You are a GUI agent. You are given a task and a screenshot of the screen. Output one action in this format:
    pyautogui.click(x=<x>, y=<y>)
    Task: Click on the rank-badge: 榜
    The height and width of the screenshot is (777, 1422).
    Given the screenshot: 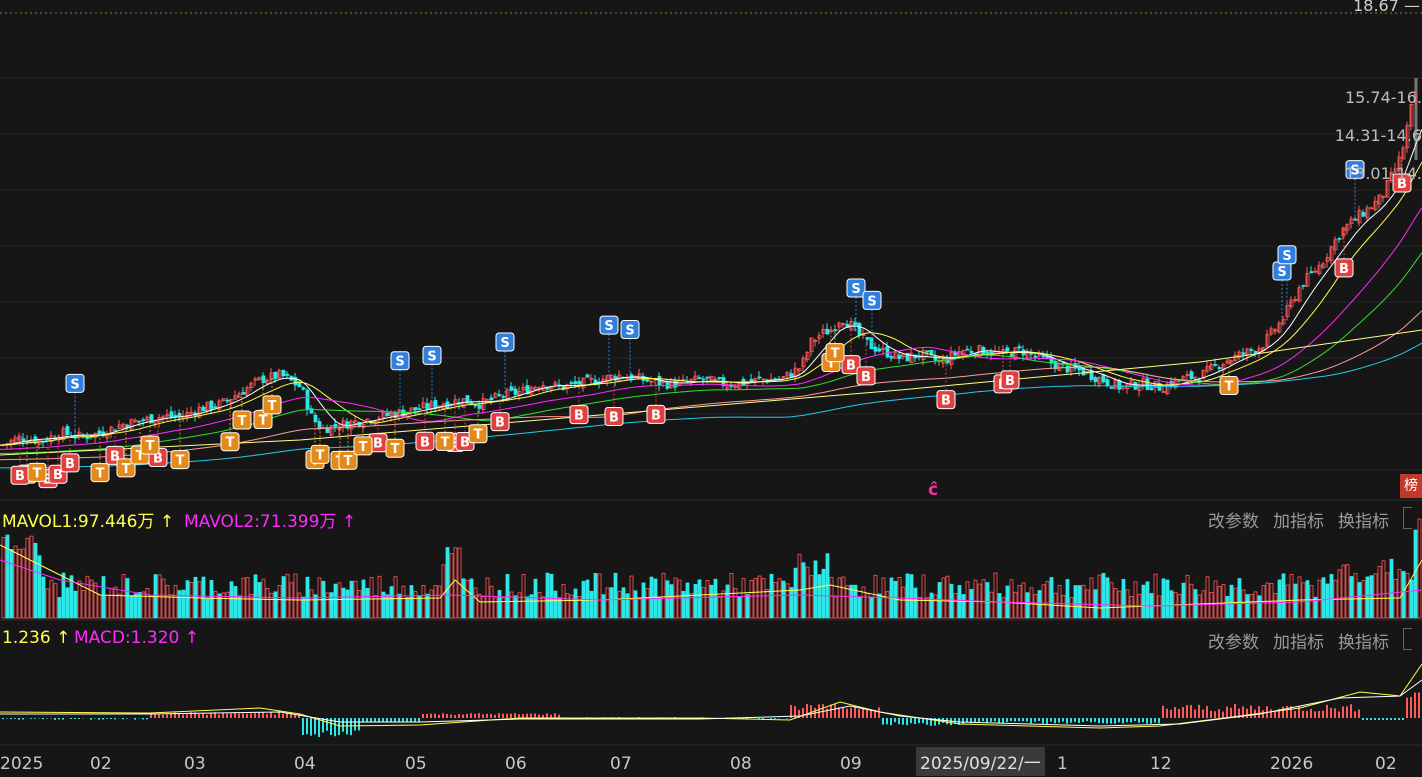 What is the action you would take?
    pyautogui.click(x=1411, y=486)
    